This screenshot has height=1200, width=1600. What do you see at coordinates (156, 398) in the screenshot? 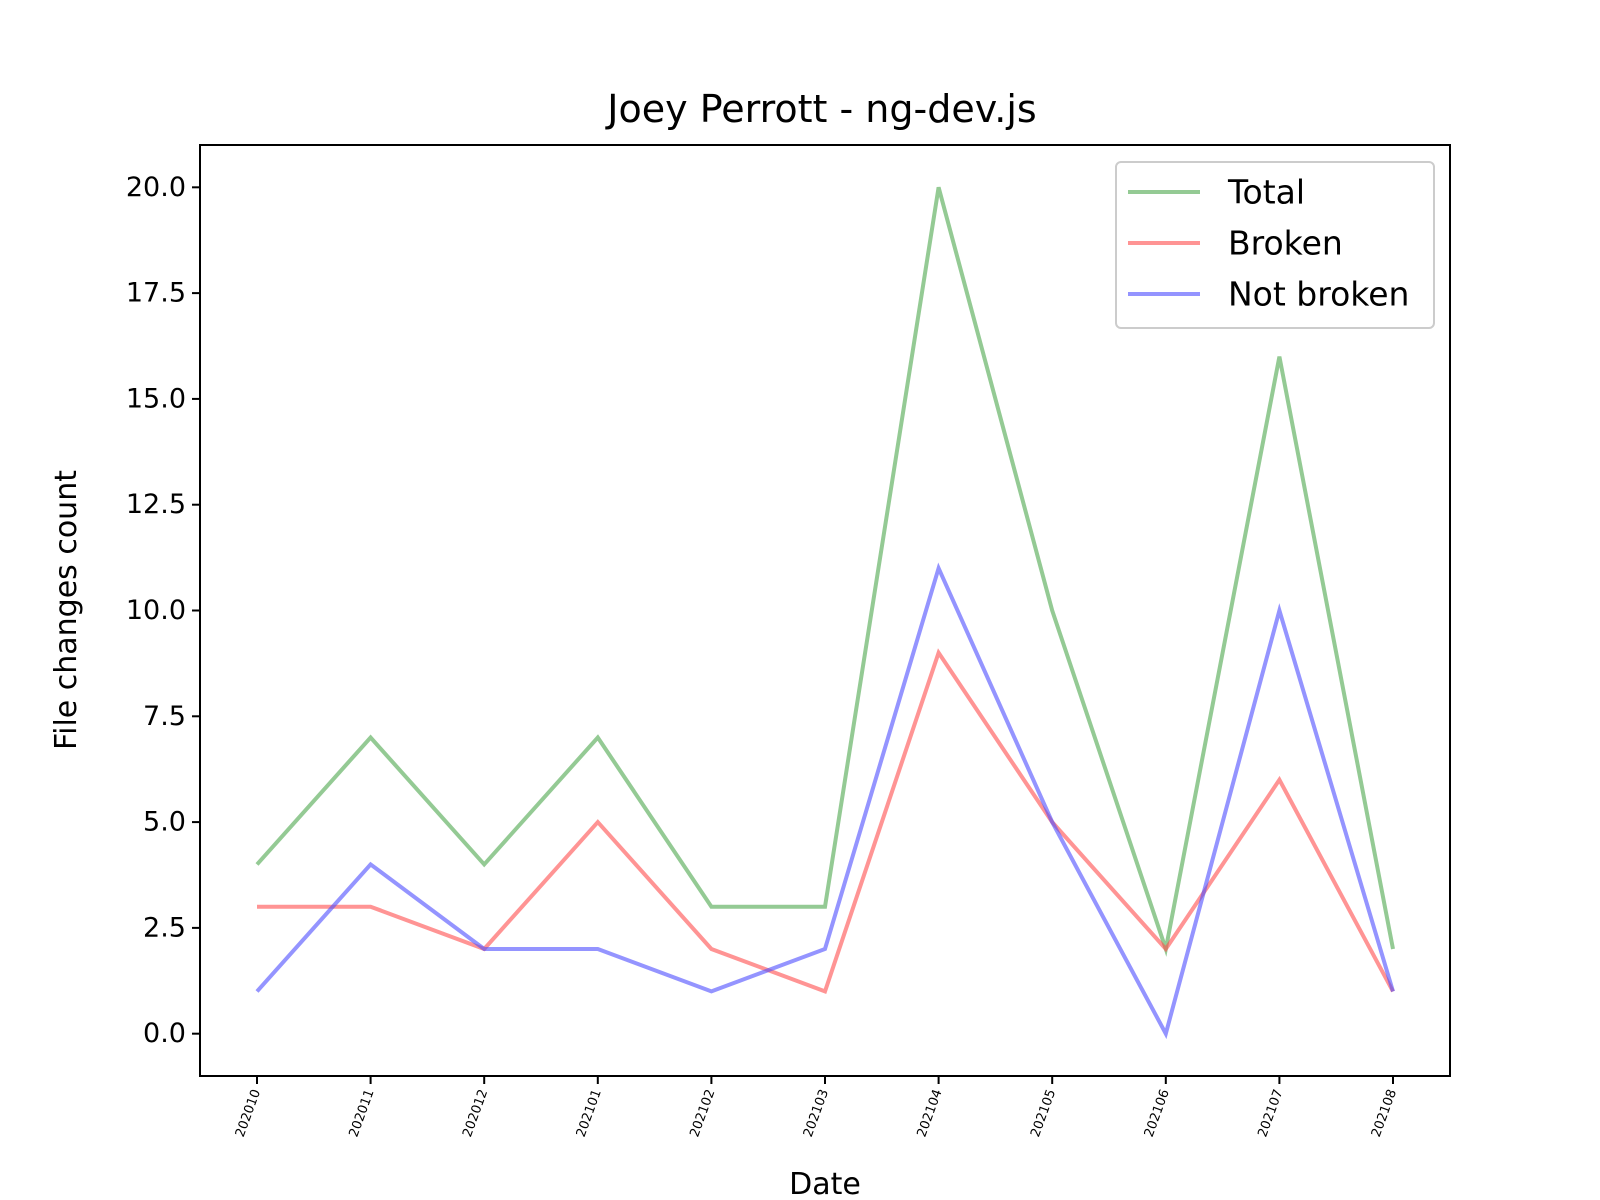
I see `y-tick-label: 15.0` at bounding box center [156, 398].